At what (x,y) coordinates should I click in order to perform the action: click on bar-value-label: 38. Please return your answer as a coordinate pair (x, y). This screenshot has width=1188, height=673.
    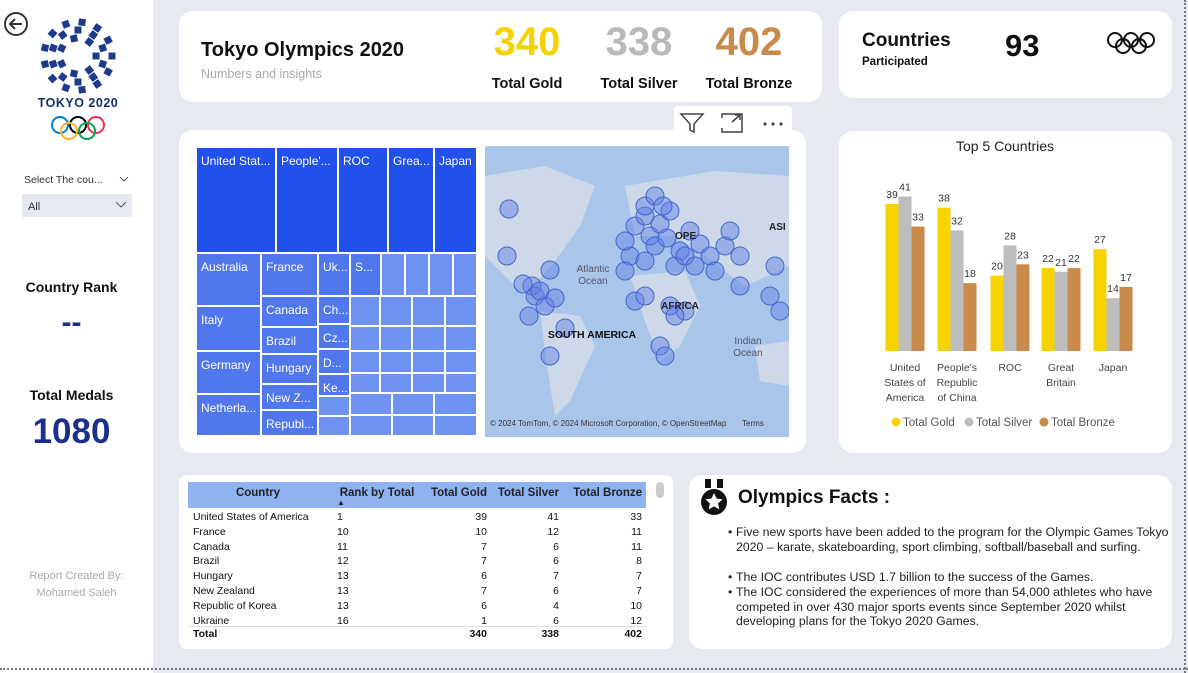
    Looking at the image, I should click on (944, 199).